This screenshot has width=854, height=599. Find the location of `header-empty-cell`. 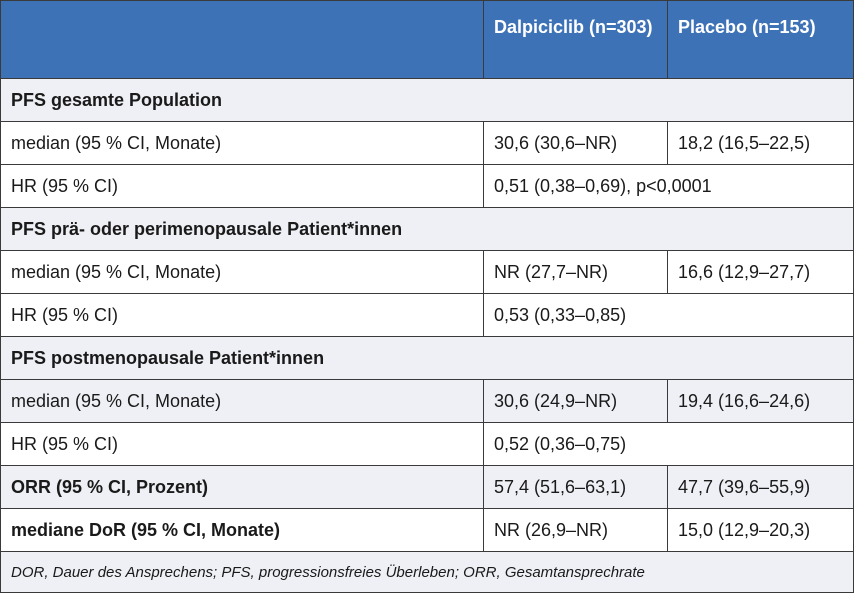

header-empty-cell is located at coordinates (242, 39).